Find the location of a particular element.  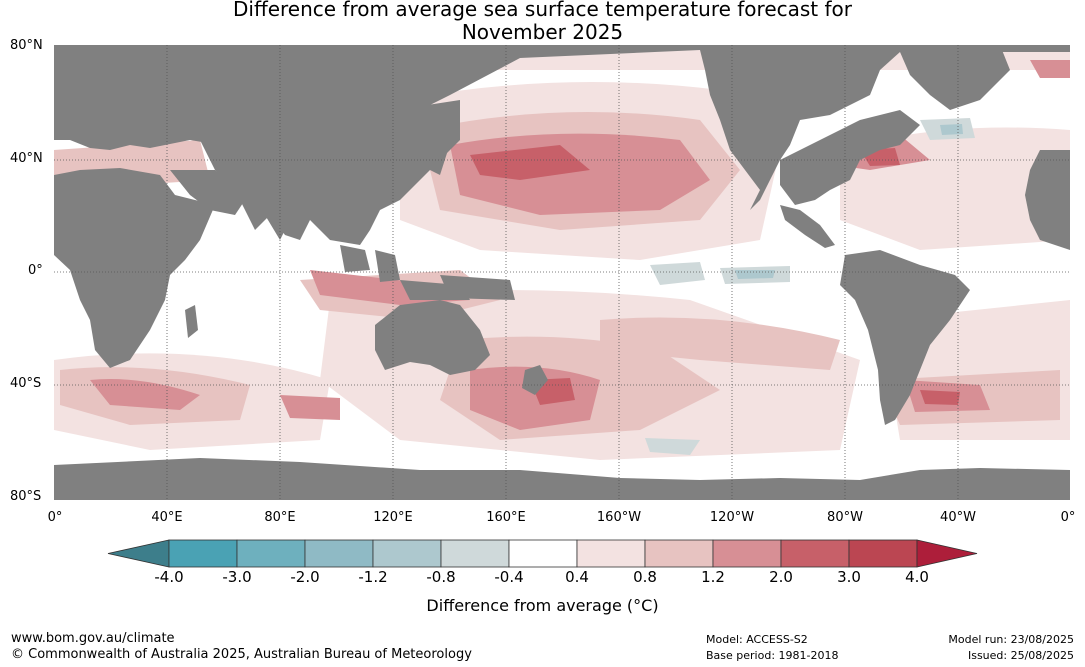

colorbar is located at coordinates (542, 553).